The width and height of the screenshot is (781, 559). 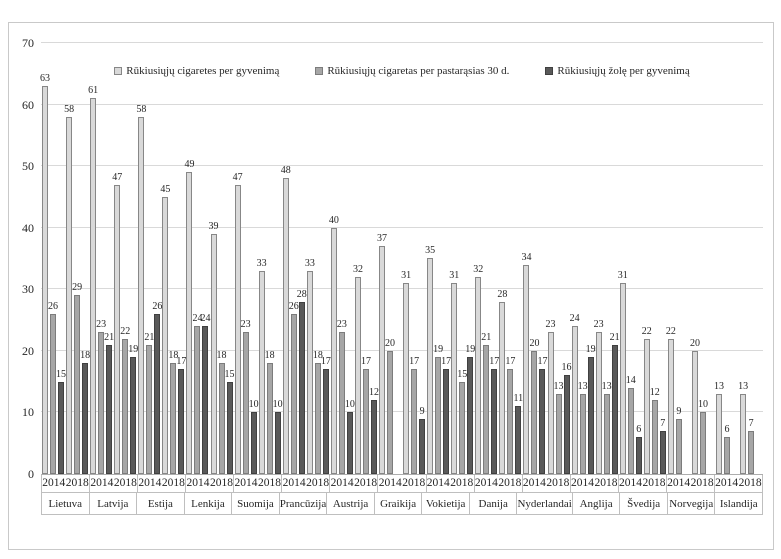 I want to click on year-bar-group: 31 15 19, so click(x=462, y=258).